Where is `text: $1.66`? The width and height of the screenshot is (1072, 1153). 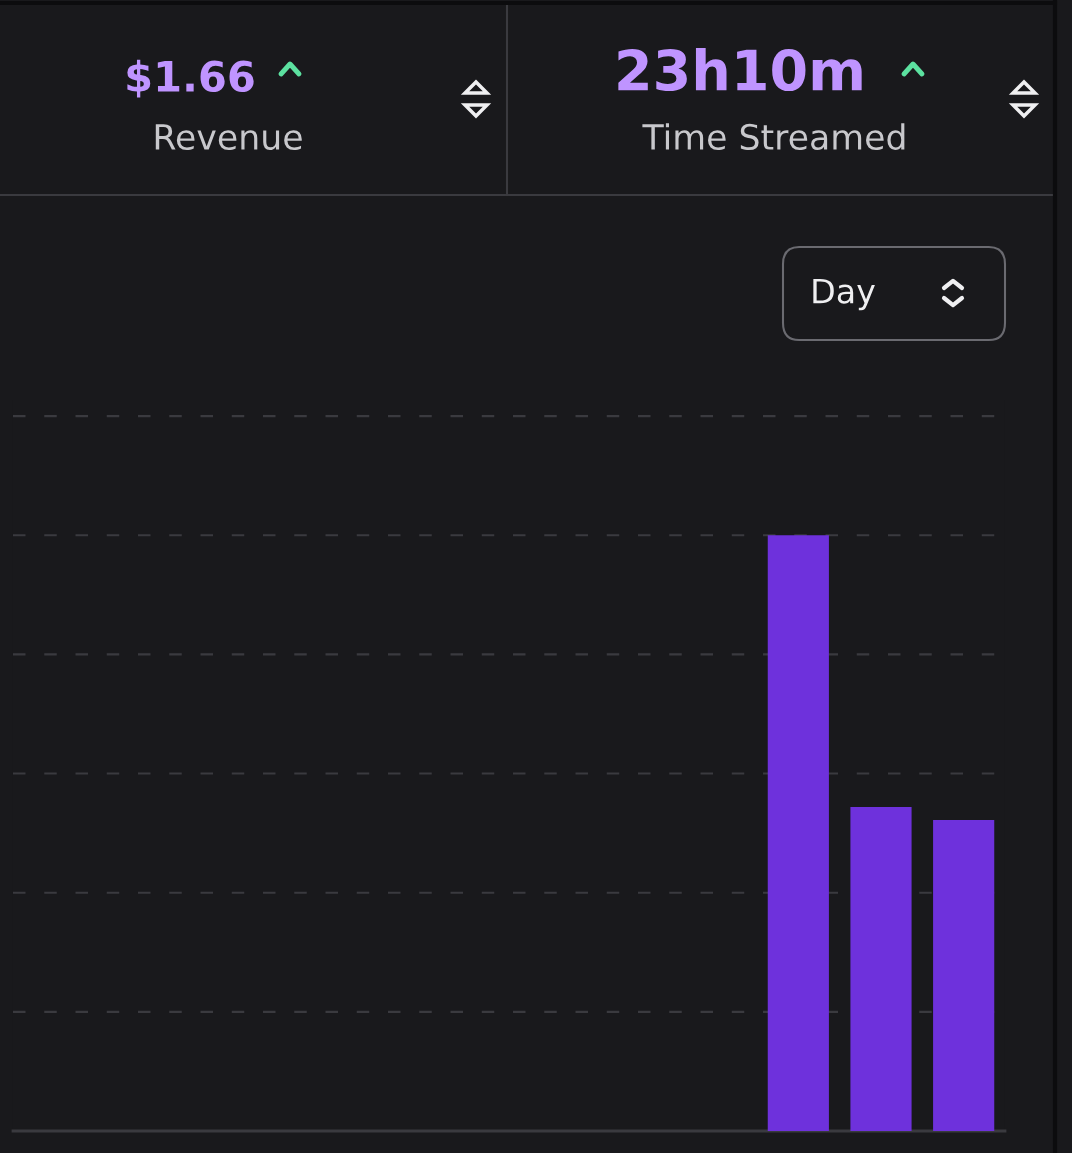 text: $1.66 is located at coordinates (190, 78).